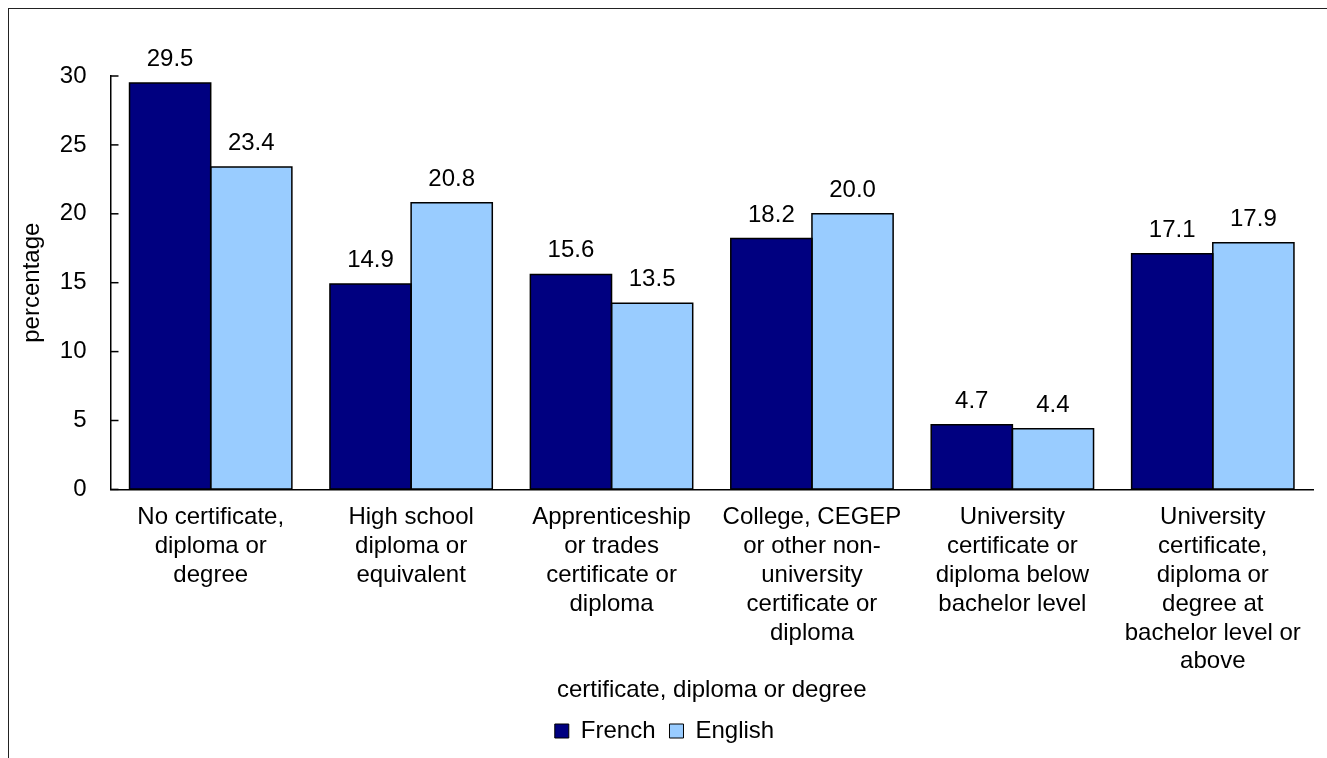 The height and width of the screenshot is (758, 1327). I want to click on data-label: 13.5, so click(652, 278).